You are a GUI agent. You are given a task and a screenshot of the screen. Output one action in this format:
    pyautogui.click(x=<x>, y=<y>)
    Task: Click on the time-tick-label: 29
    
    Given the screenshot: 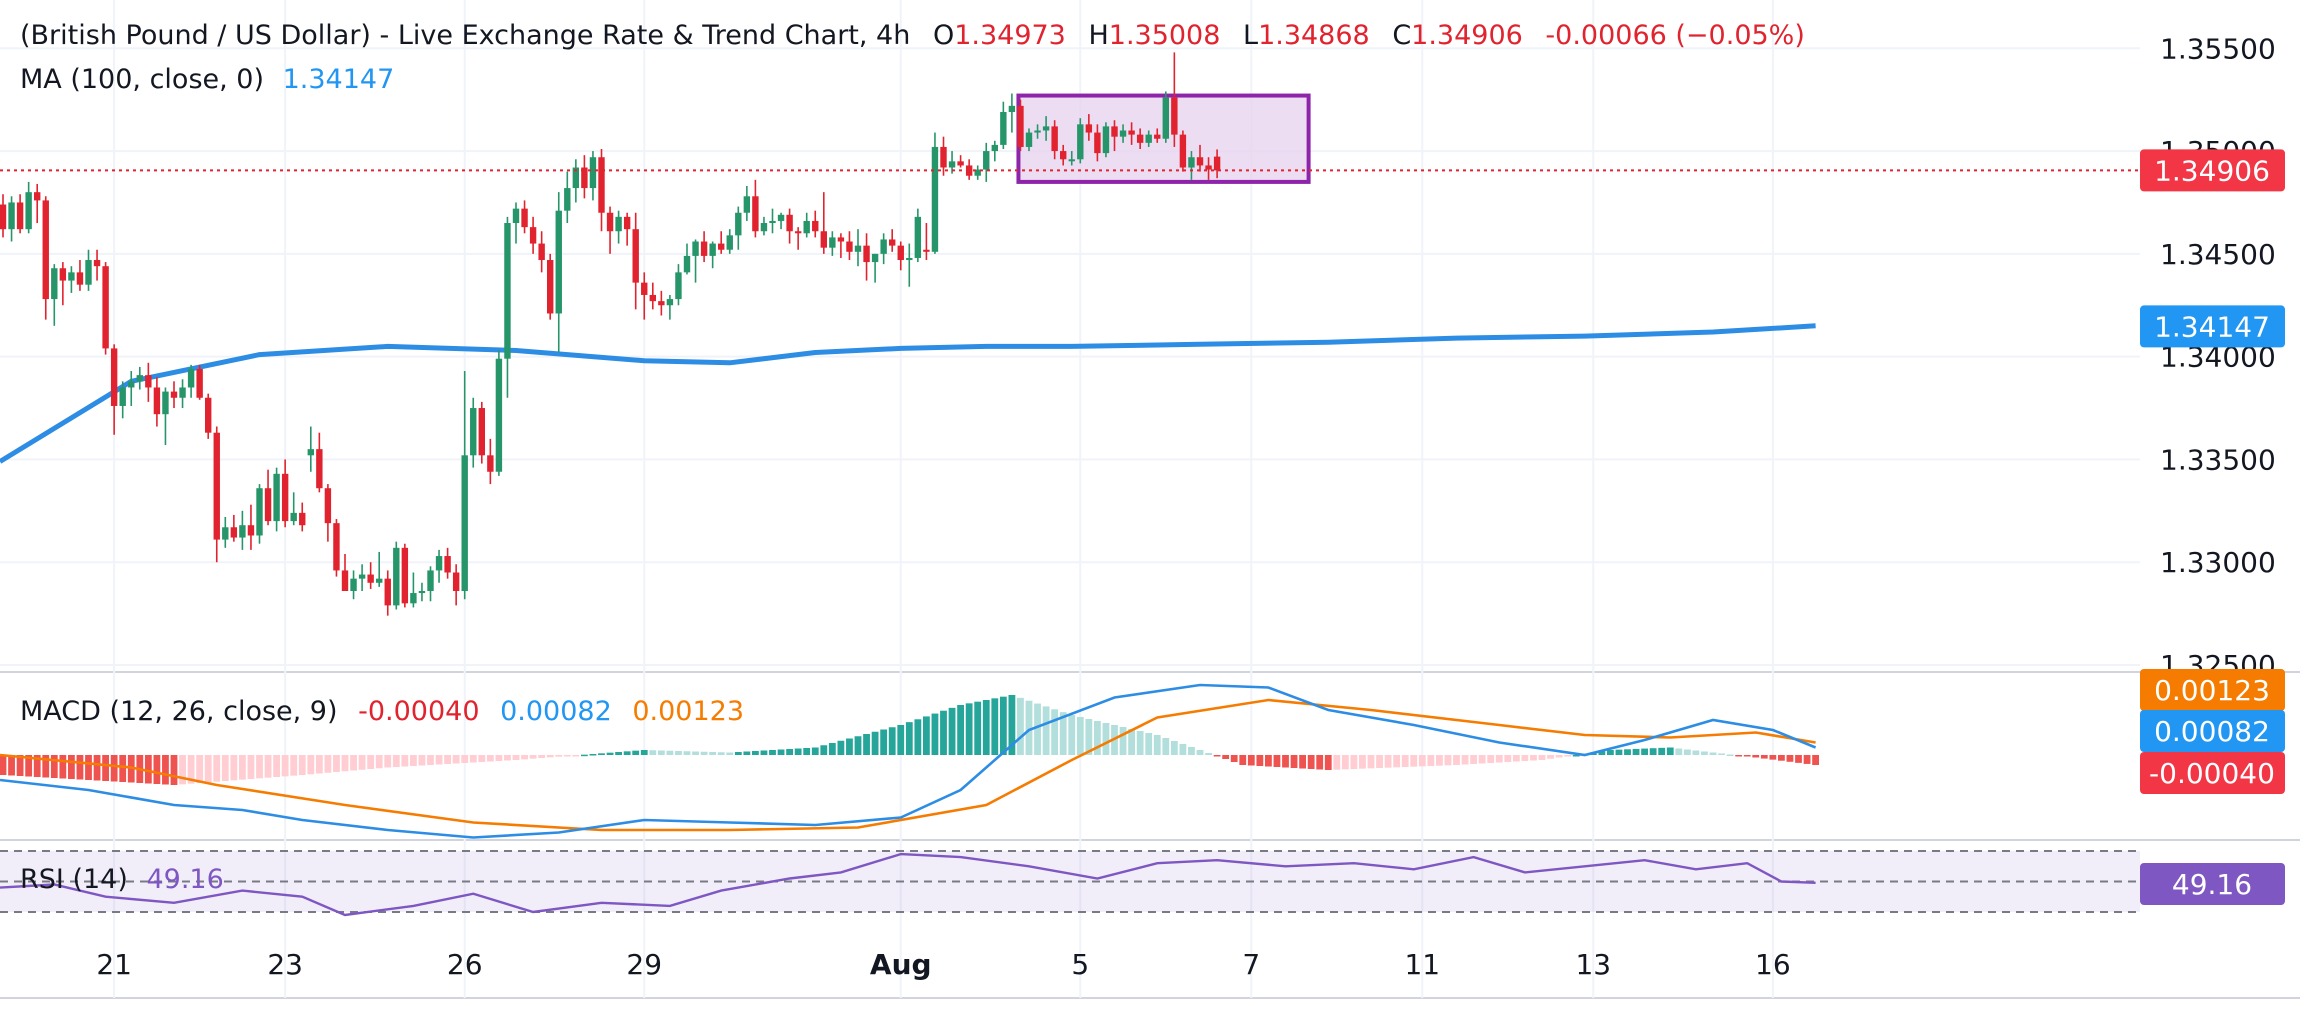 What is the action you would take?
    pyautogui.click(x=644, y=964)
    